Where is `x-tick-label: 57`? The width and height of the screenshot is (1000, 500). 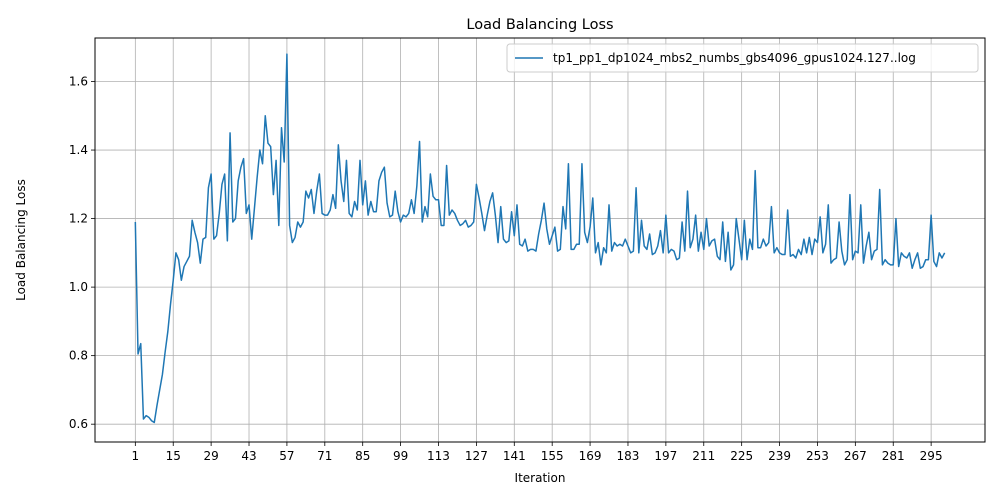
x-tick-label: 57 is located at coordinates (286, 456).